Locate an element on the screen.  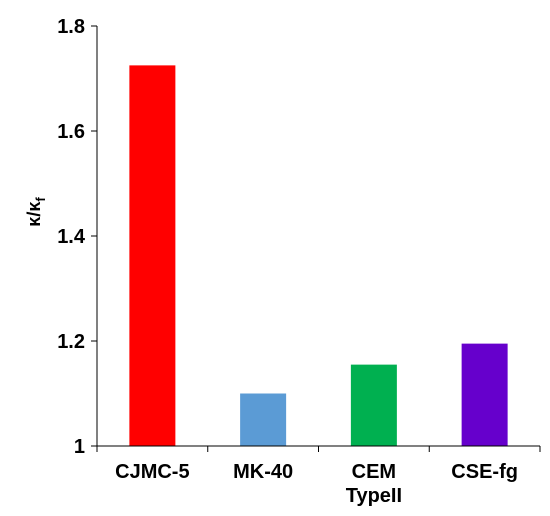
y-ticks: 1 1.2 1.4 1.6 1.8 is located at coordinates (77, 237).